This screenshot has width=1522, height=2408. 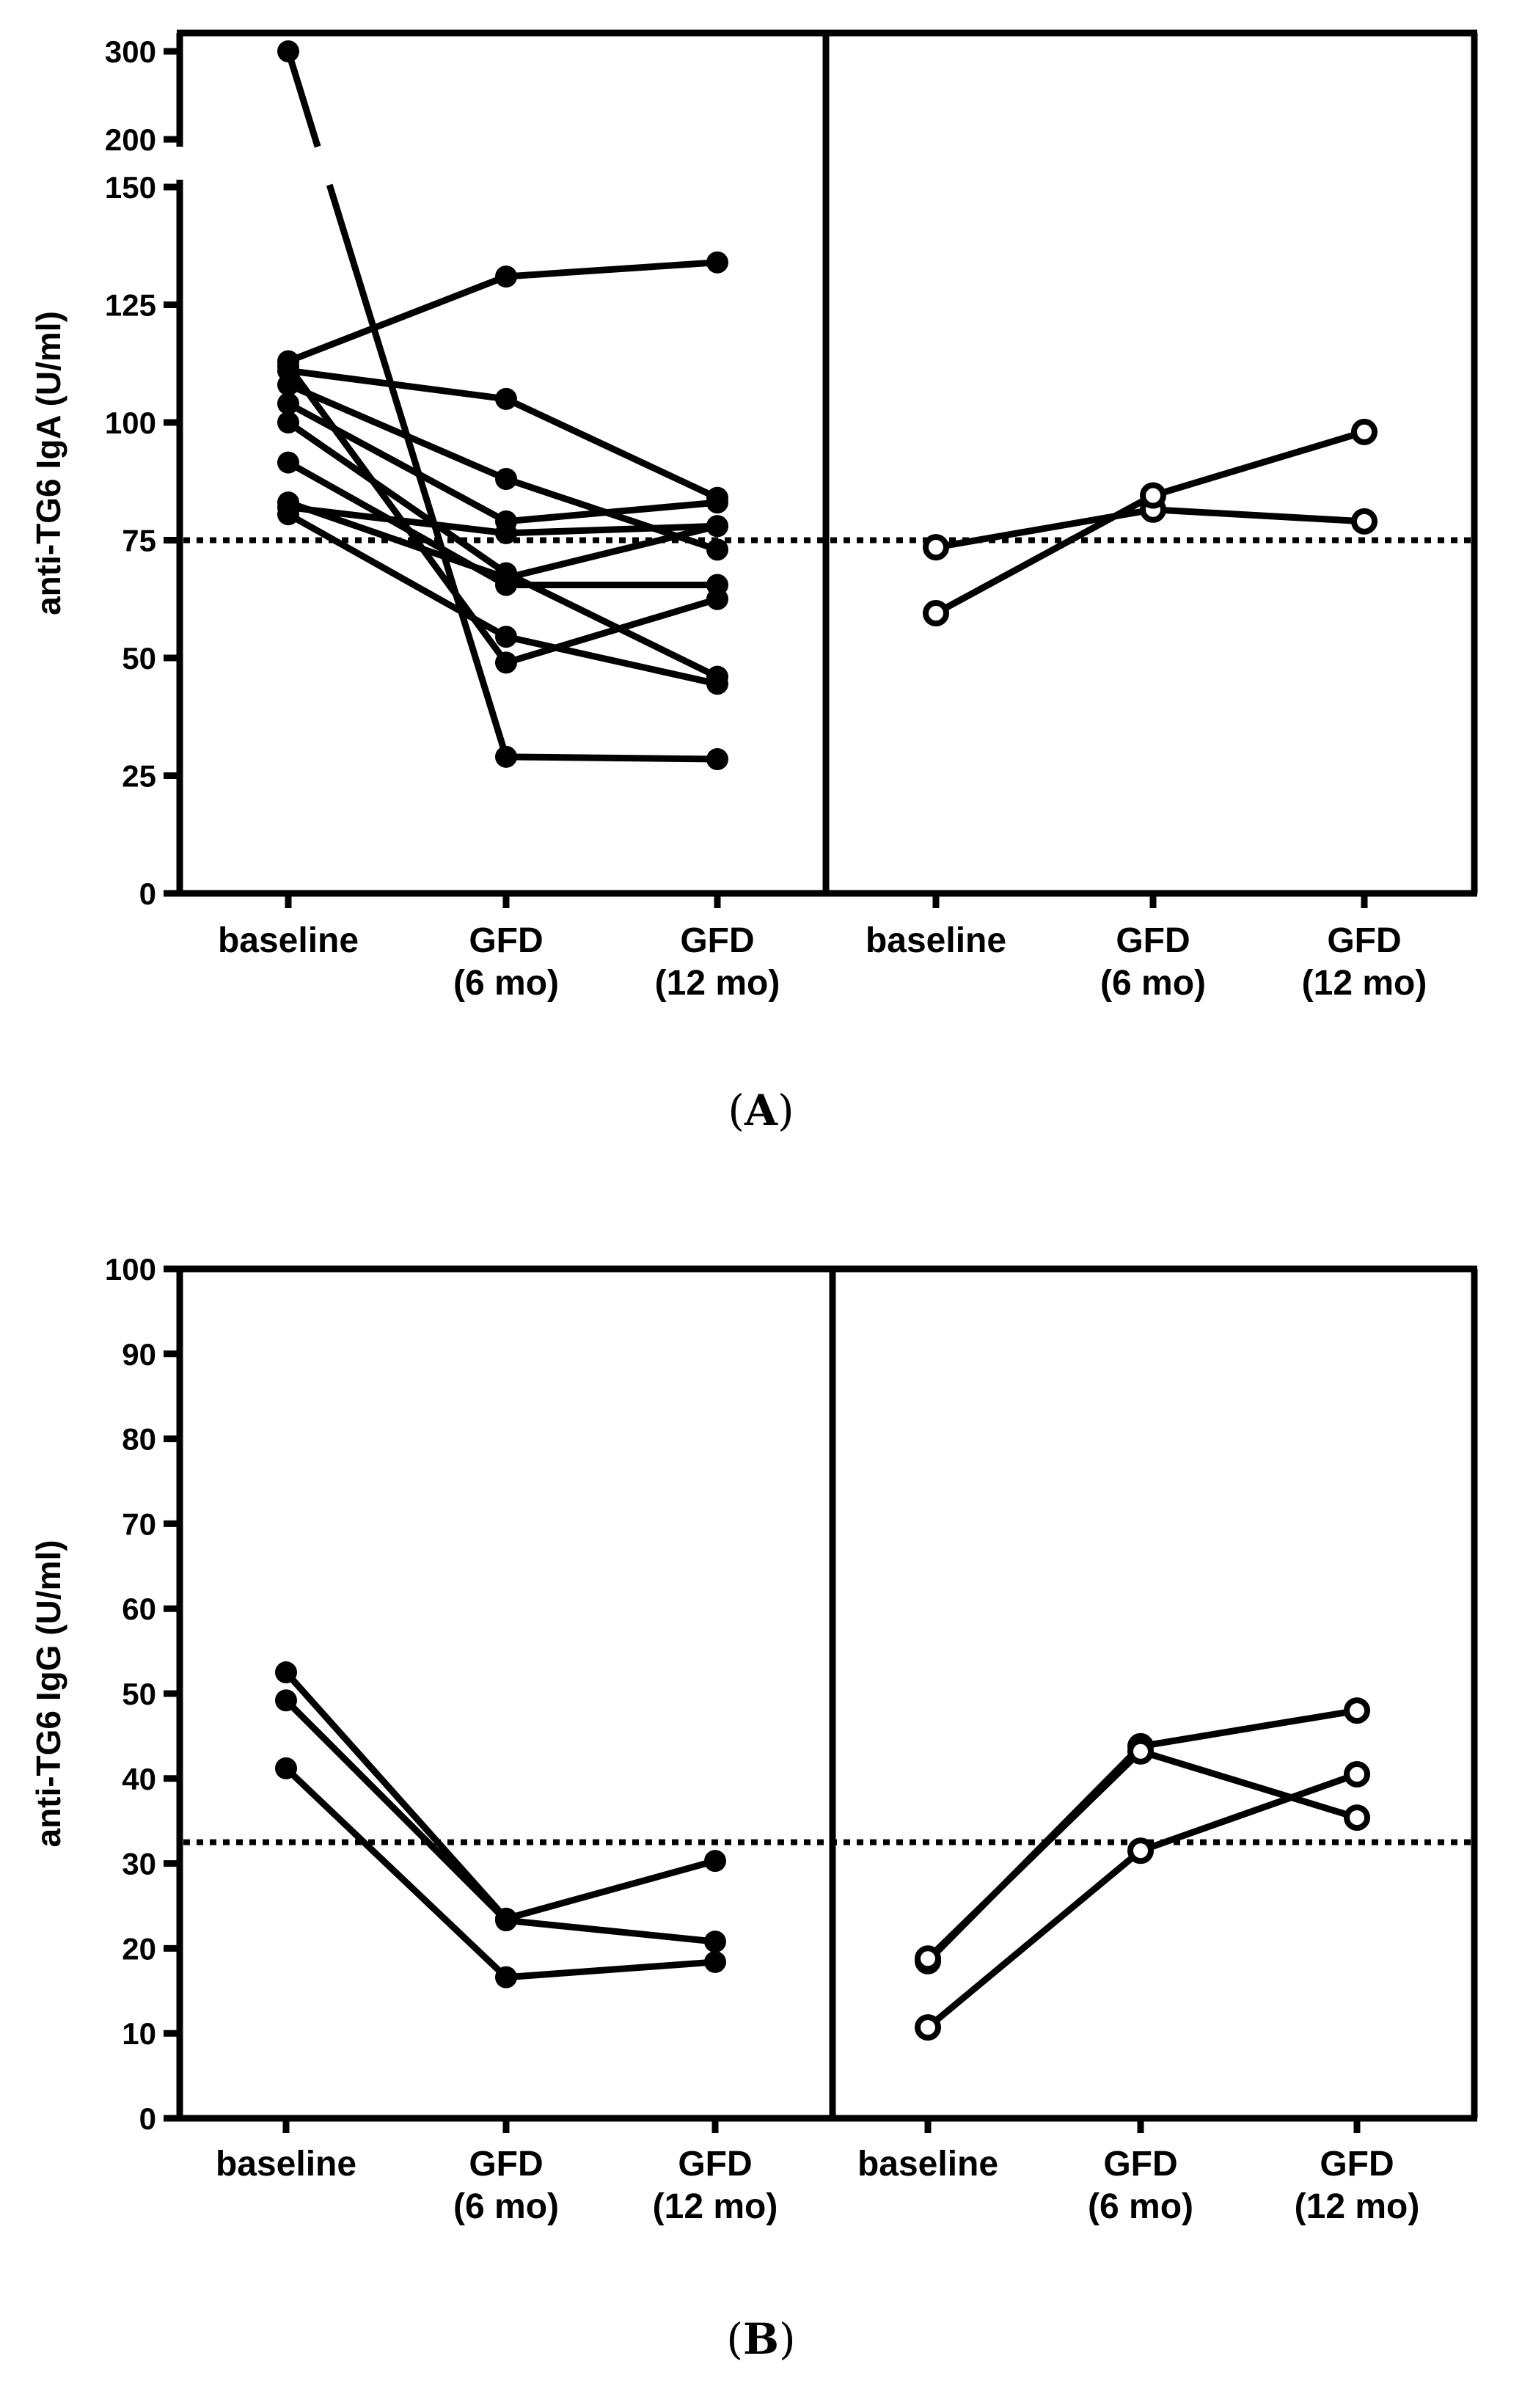 I want to click on y-tick-label: 50, so click(x=139, y=658).